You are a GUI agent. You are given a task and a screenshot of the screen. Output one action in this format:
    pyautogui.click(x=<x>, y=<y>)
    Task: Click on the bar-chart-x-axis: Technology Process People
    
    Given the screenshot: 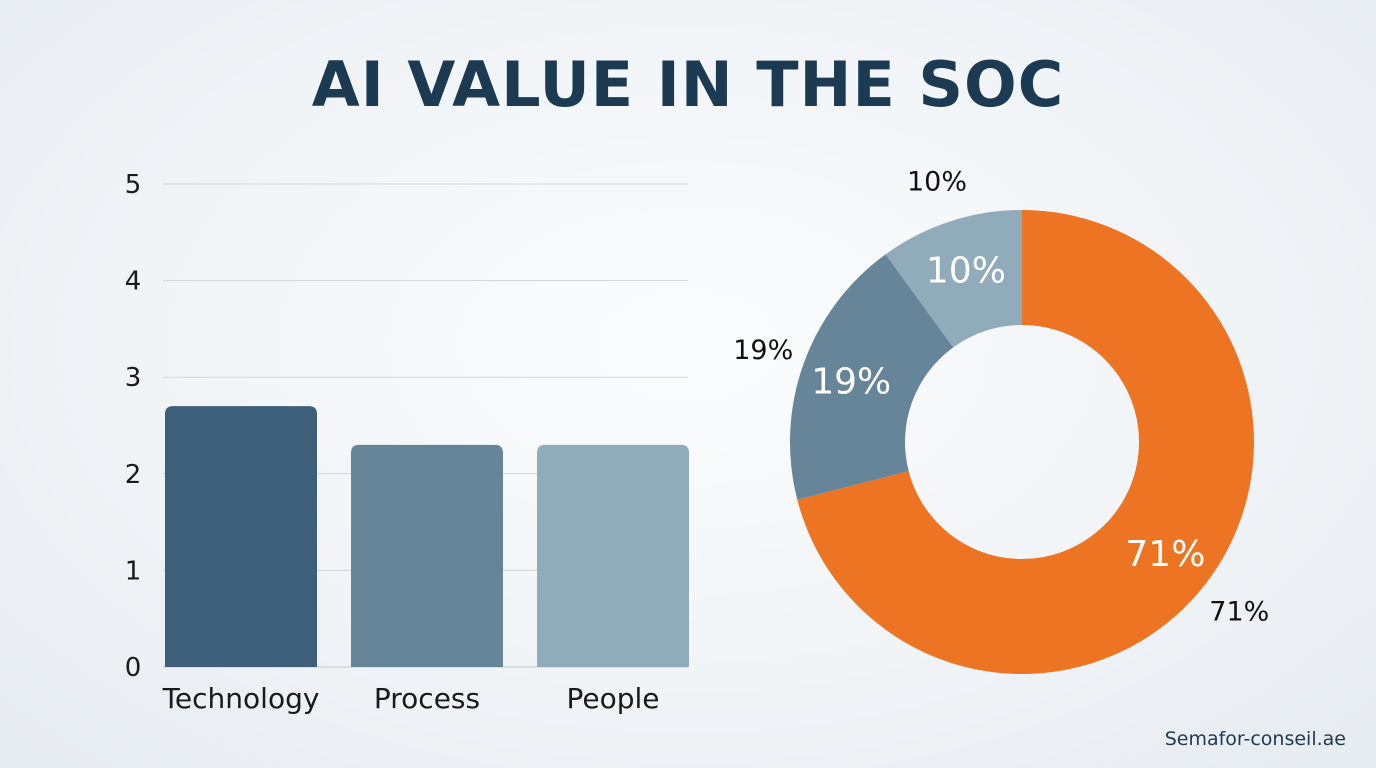 What is the action you would take?
    pyautogui.click(x=411, y=698)
    